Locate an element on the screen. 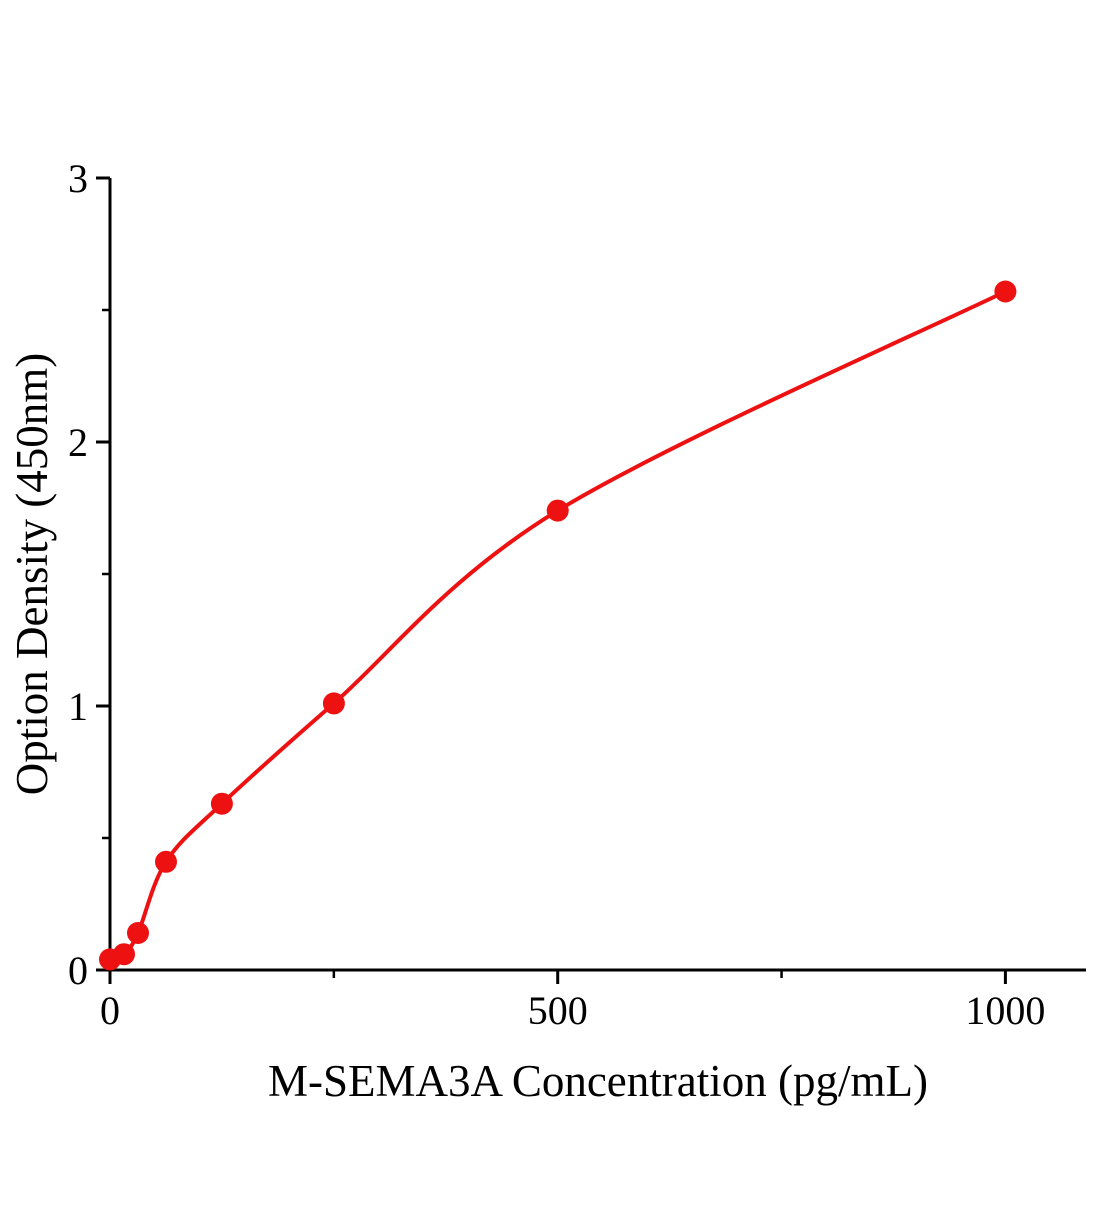  x-tick-label: 1000 is located at coordinates (1005, 1010).